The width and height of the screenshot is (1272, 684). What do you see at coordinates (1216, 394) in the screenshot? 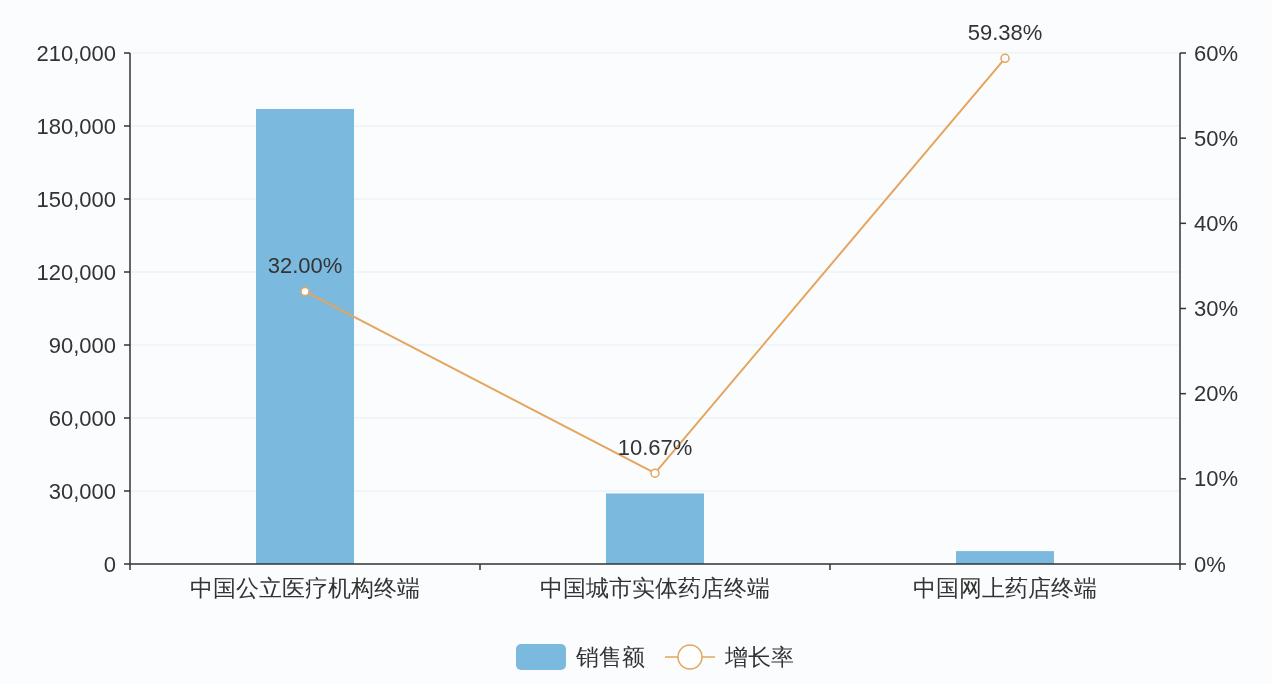
I see `y2-tick-label: 20%` at bounding box center [1216, 394].